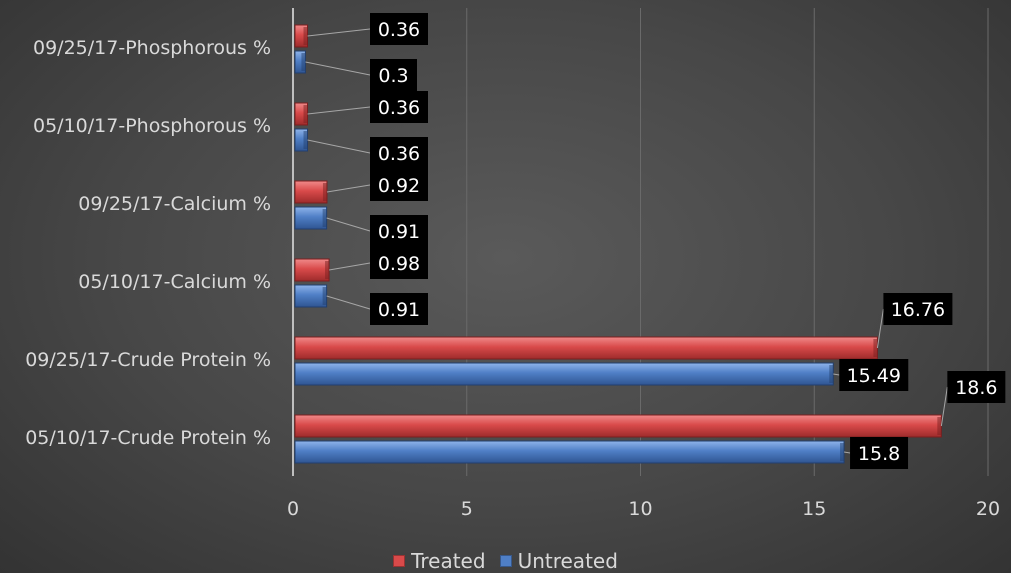  What do you see at coordinates (640, 509) in the screenshot?
I see `x-tick-label: 10` at bounding box center [640, 509].